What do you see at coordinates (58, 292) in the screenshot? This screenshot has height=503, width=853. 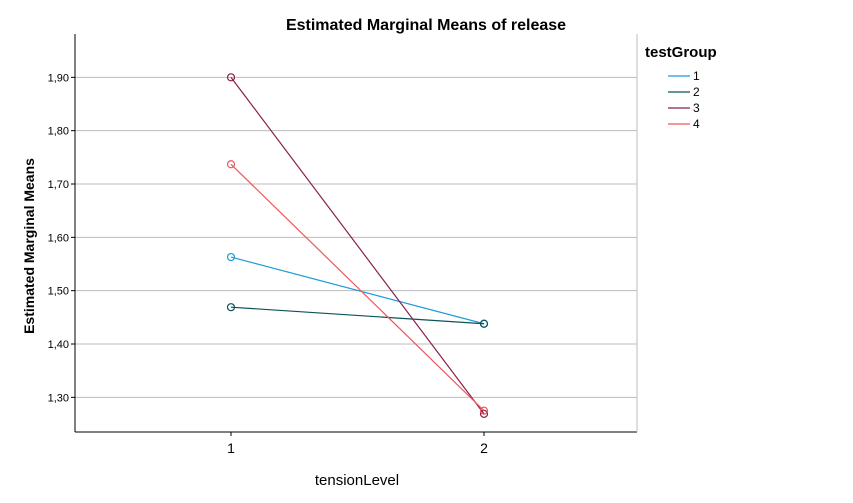 I see `y-tick-label: 1,50` at bounding box center [58, 292].